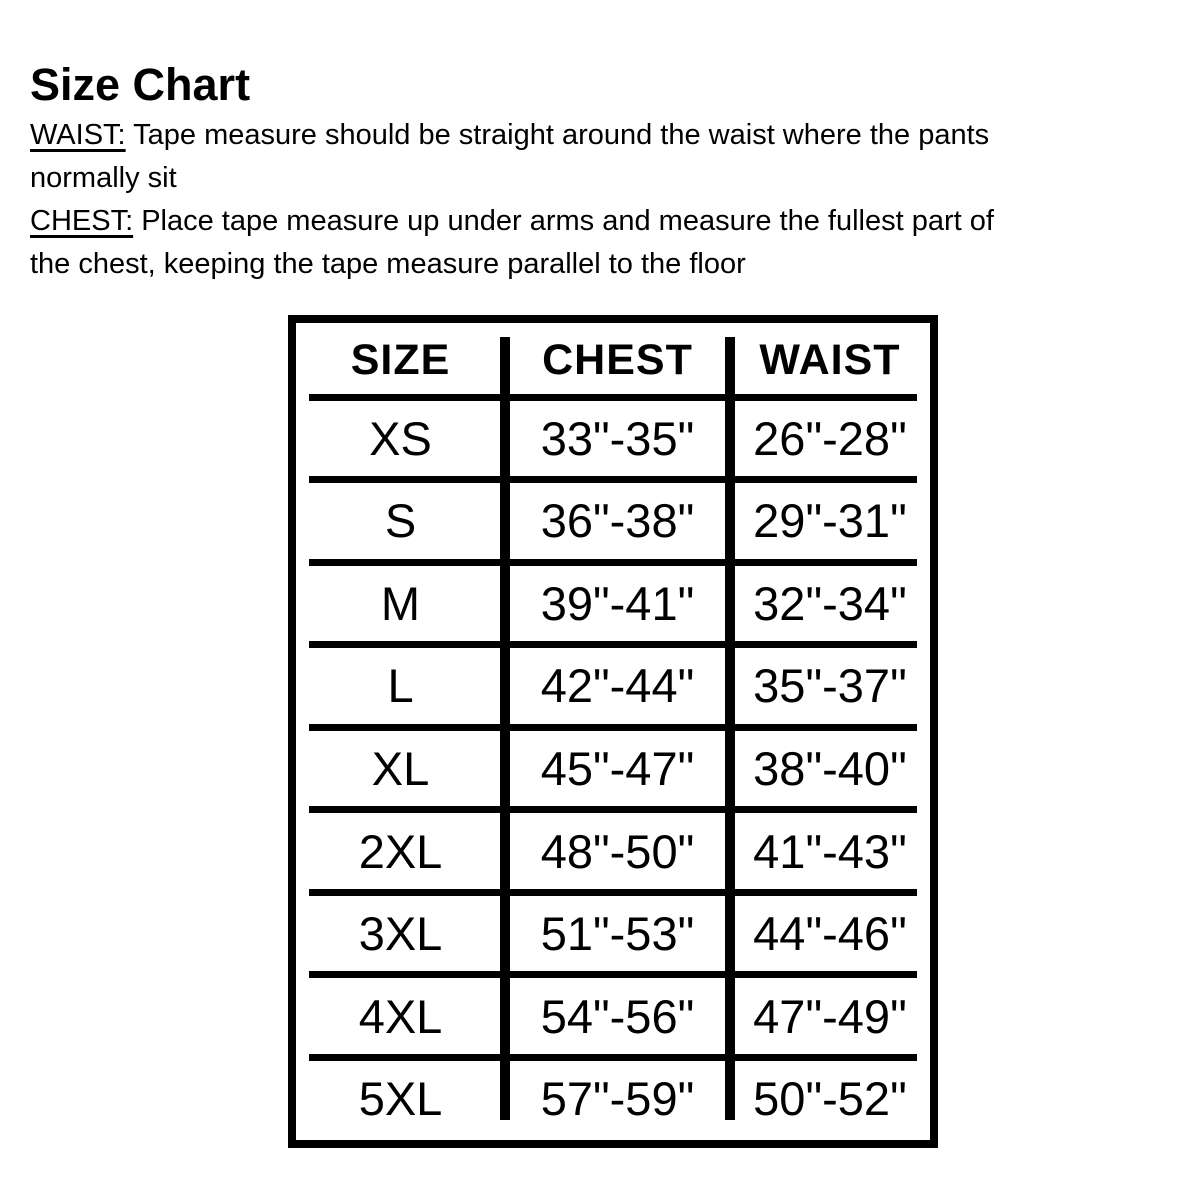  What do you see at coordinates (617, 438) in the screenshot?
I see `table-cell-chest: 33"-35"` at bounding box center [617, 438].